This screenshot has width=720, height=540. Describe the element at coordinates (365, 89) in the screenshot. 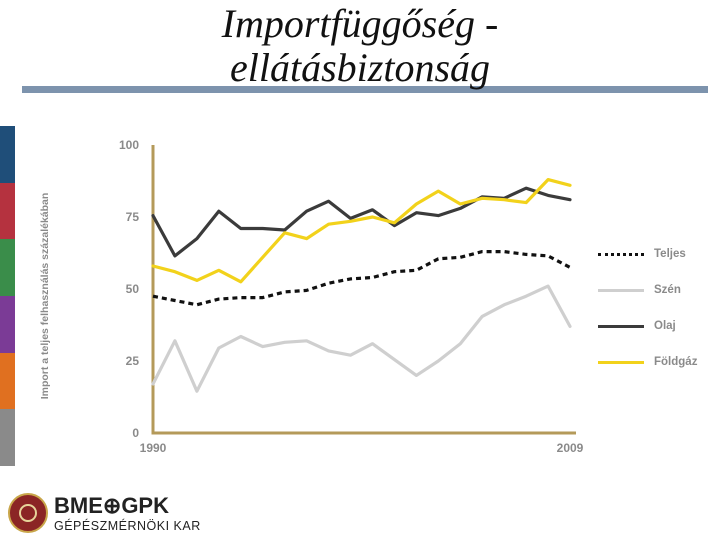

I see `title-divider` at that location.